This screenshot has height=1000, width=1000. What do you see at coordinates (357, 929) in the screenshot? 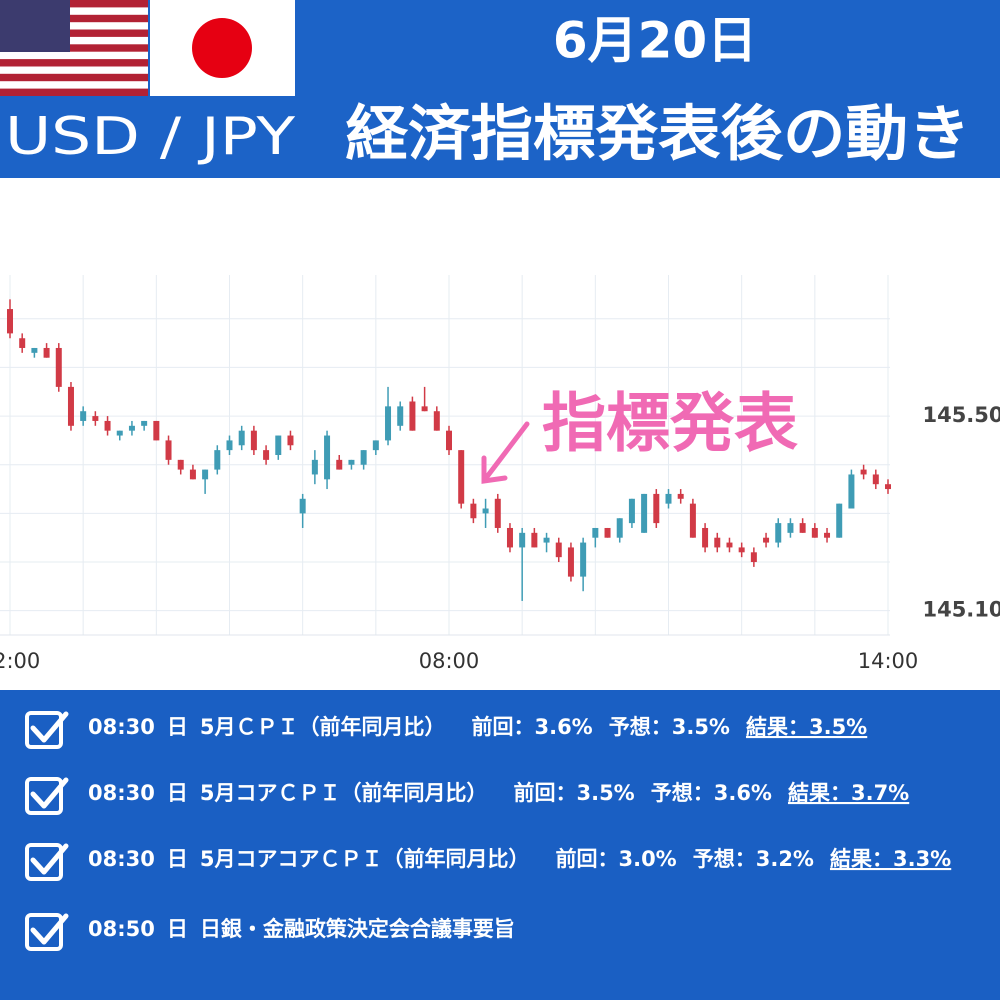
I see `event-name: 日銀・金融政策決定会合議事要旨` at bounding box center [357, 929].